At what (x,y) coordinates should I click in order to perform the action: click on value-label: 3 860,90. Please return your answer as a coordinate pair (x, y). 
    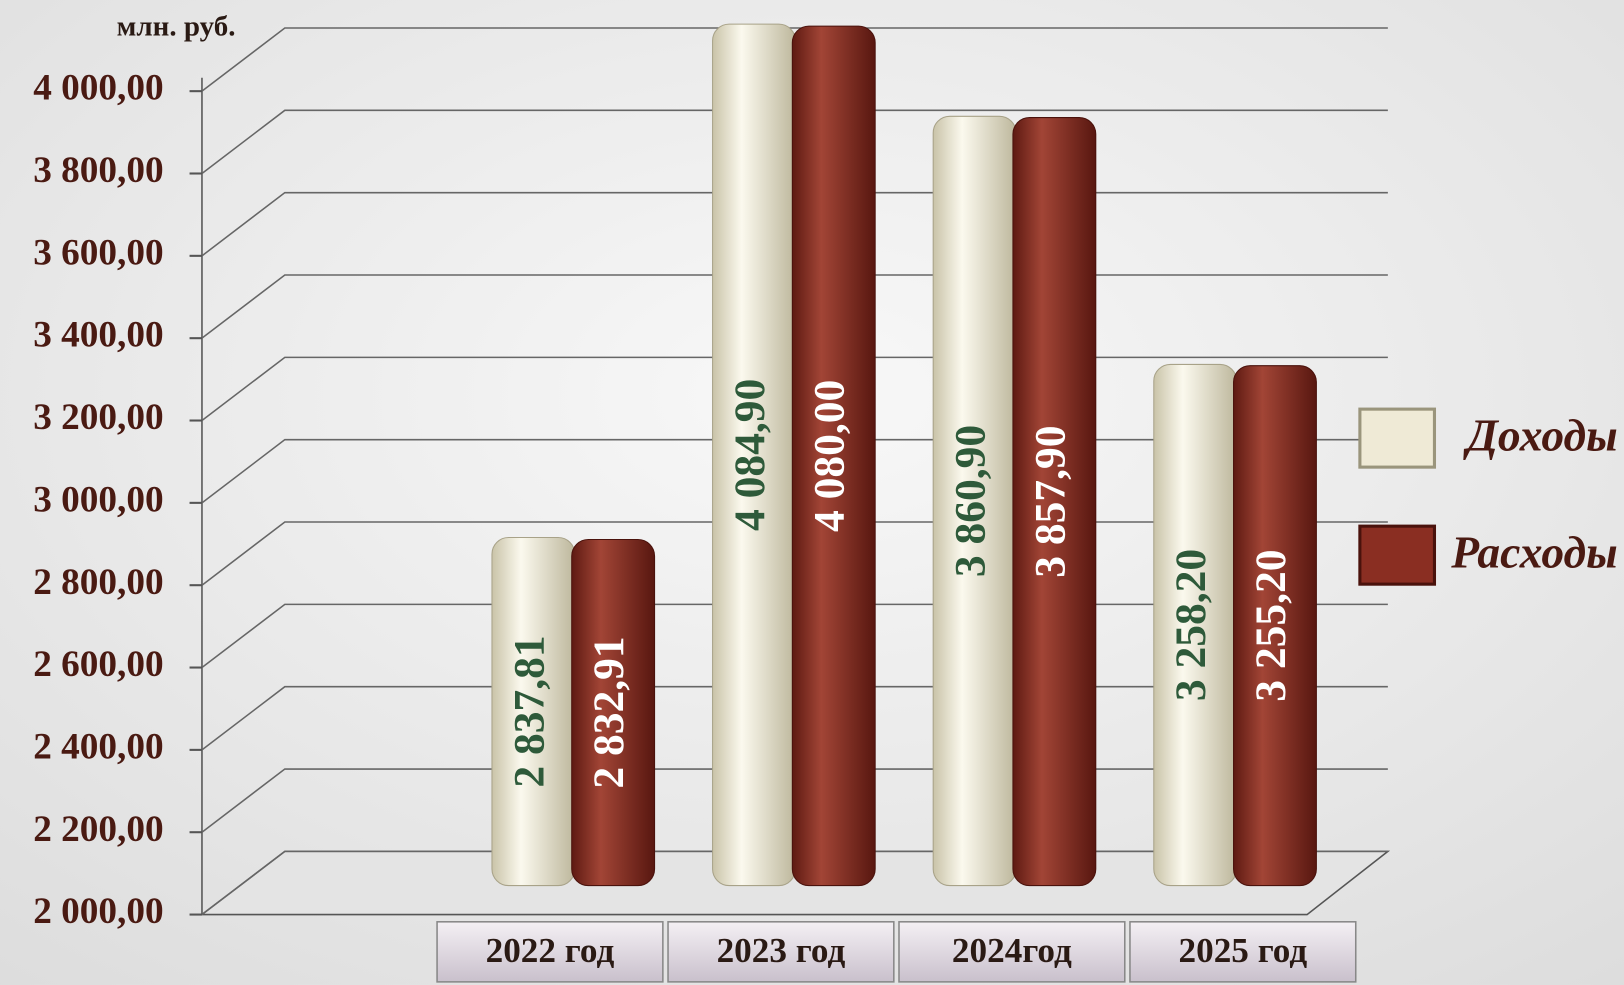
    Looking at the image, I should click on (971, 501).